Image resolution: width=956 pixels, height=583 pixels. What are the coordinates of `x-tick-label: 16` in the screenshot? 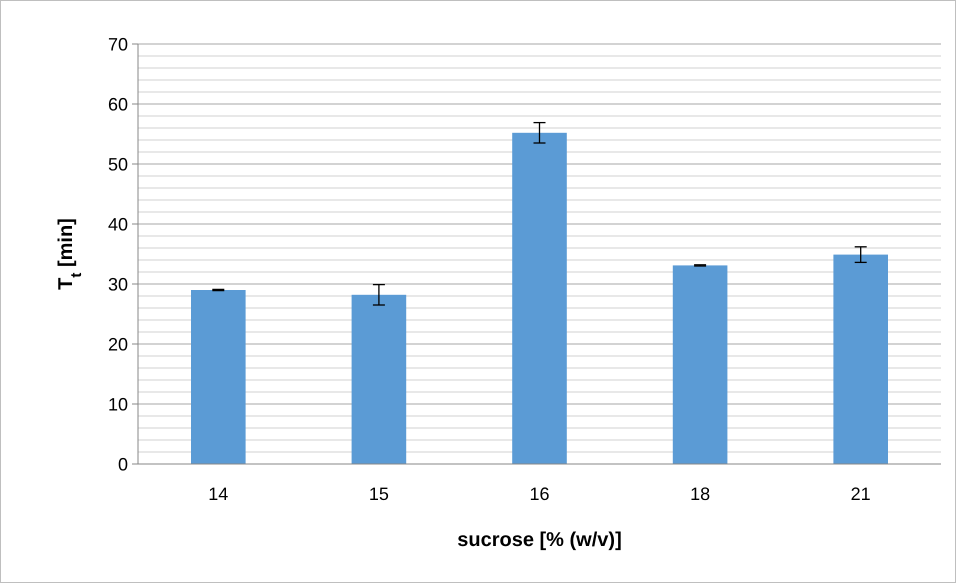 It's located at (539, 494).